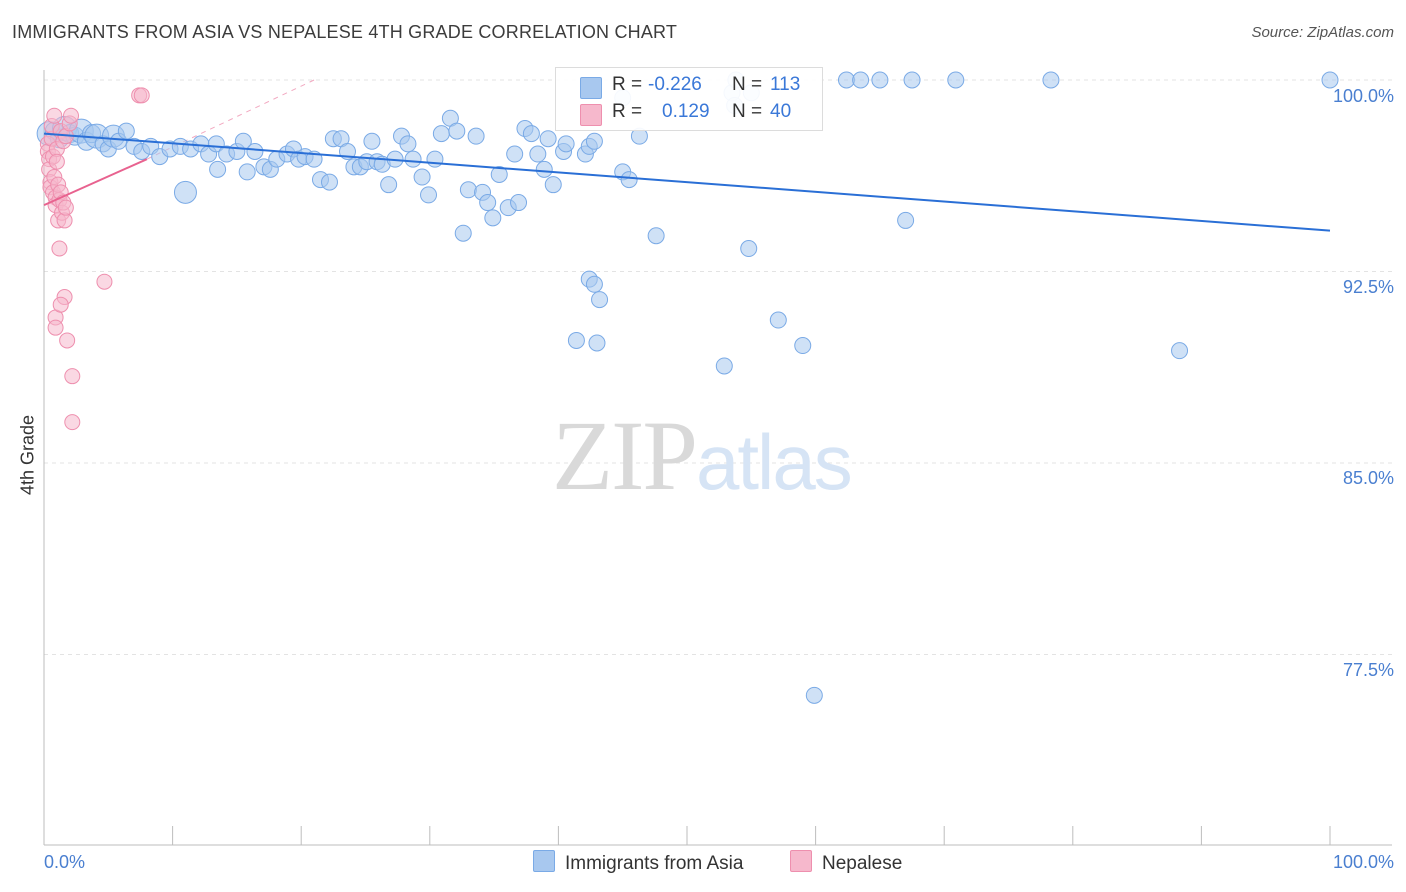  Describe the element at coordinates (625, 455) in the screenshot. I see `watermark-zip: ZIP` at that location.